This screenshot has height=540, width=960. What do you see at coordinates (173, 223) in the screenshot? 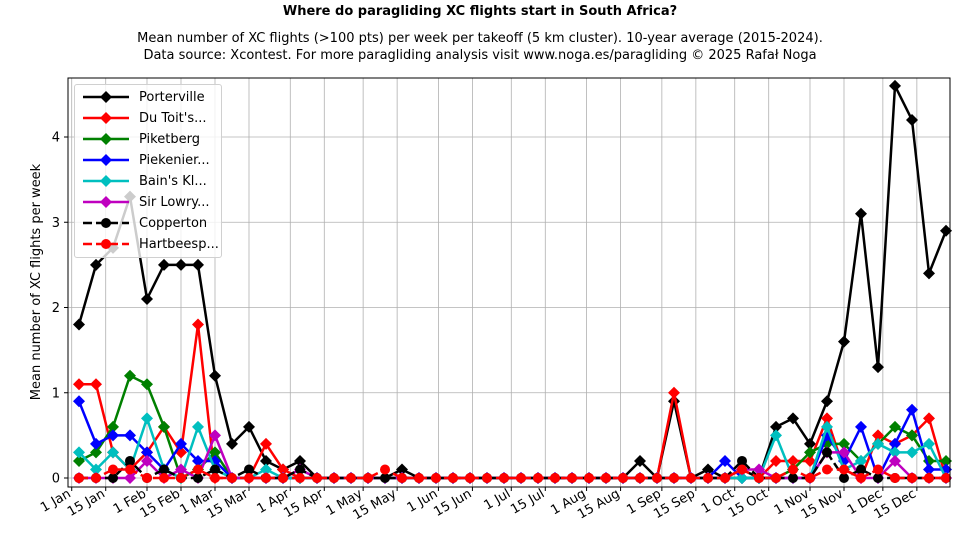
I see `legend-label: Copperton` at bounding box center [173, 223].